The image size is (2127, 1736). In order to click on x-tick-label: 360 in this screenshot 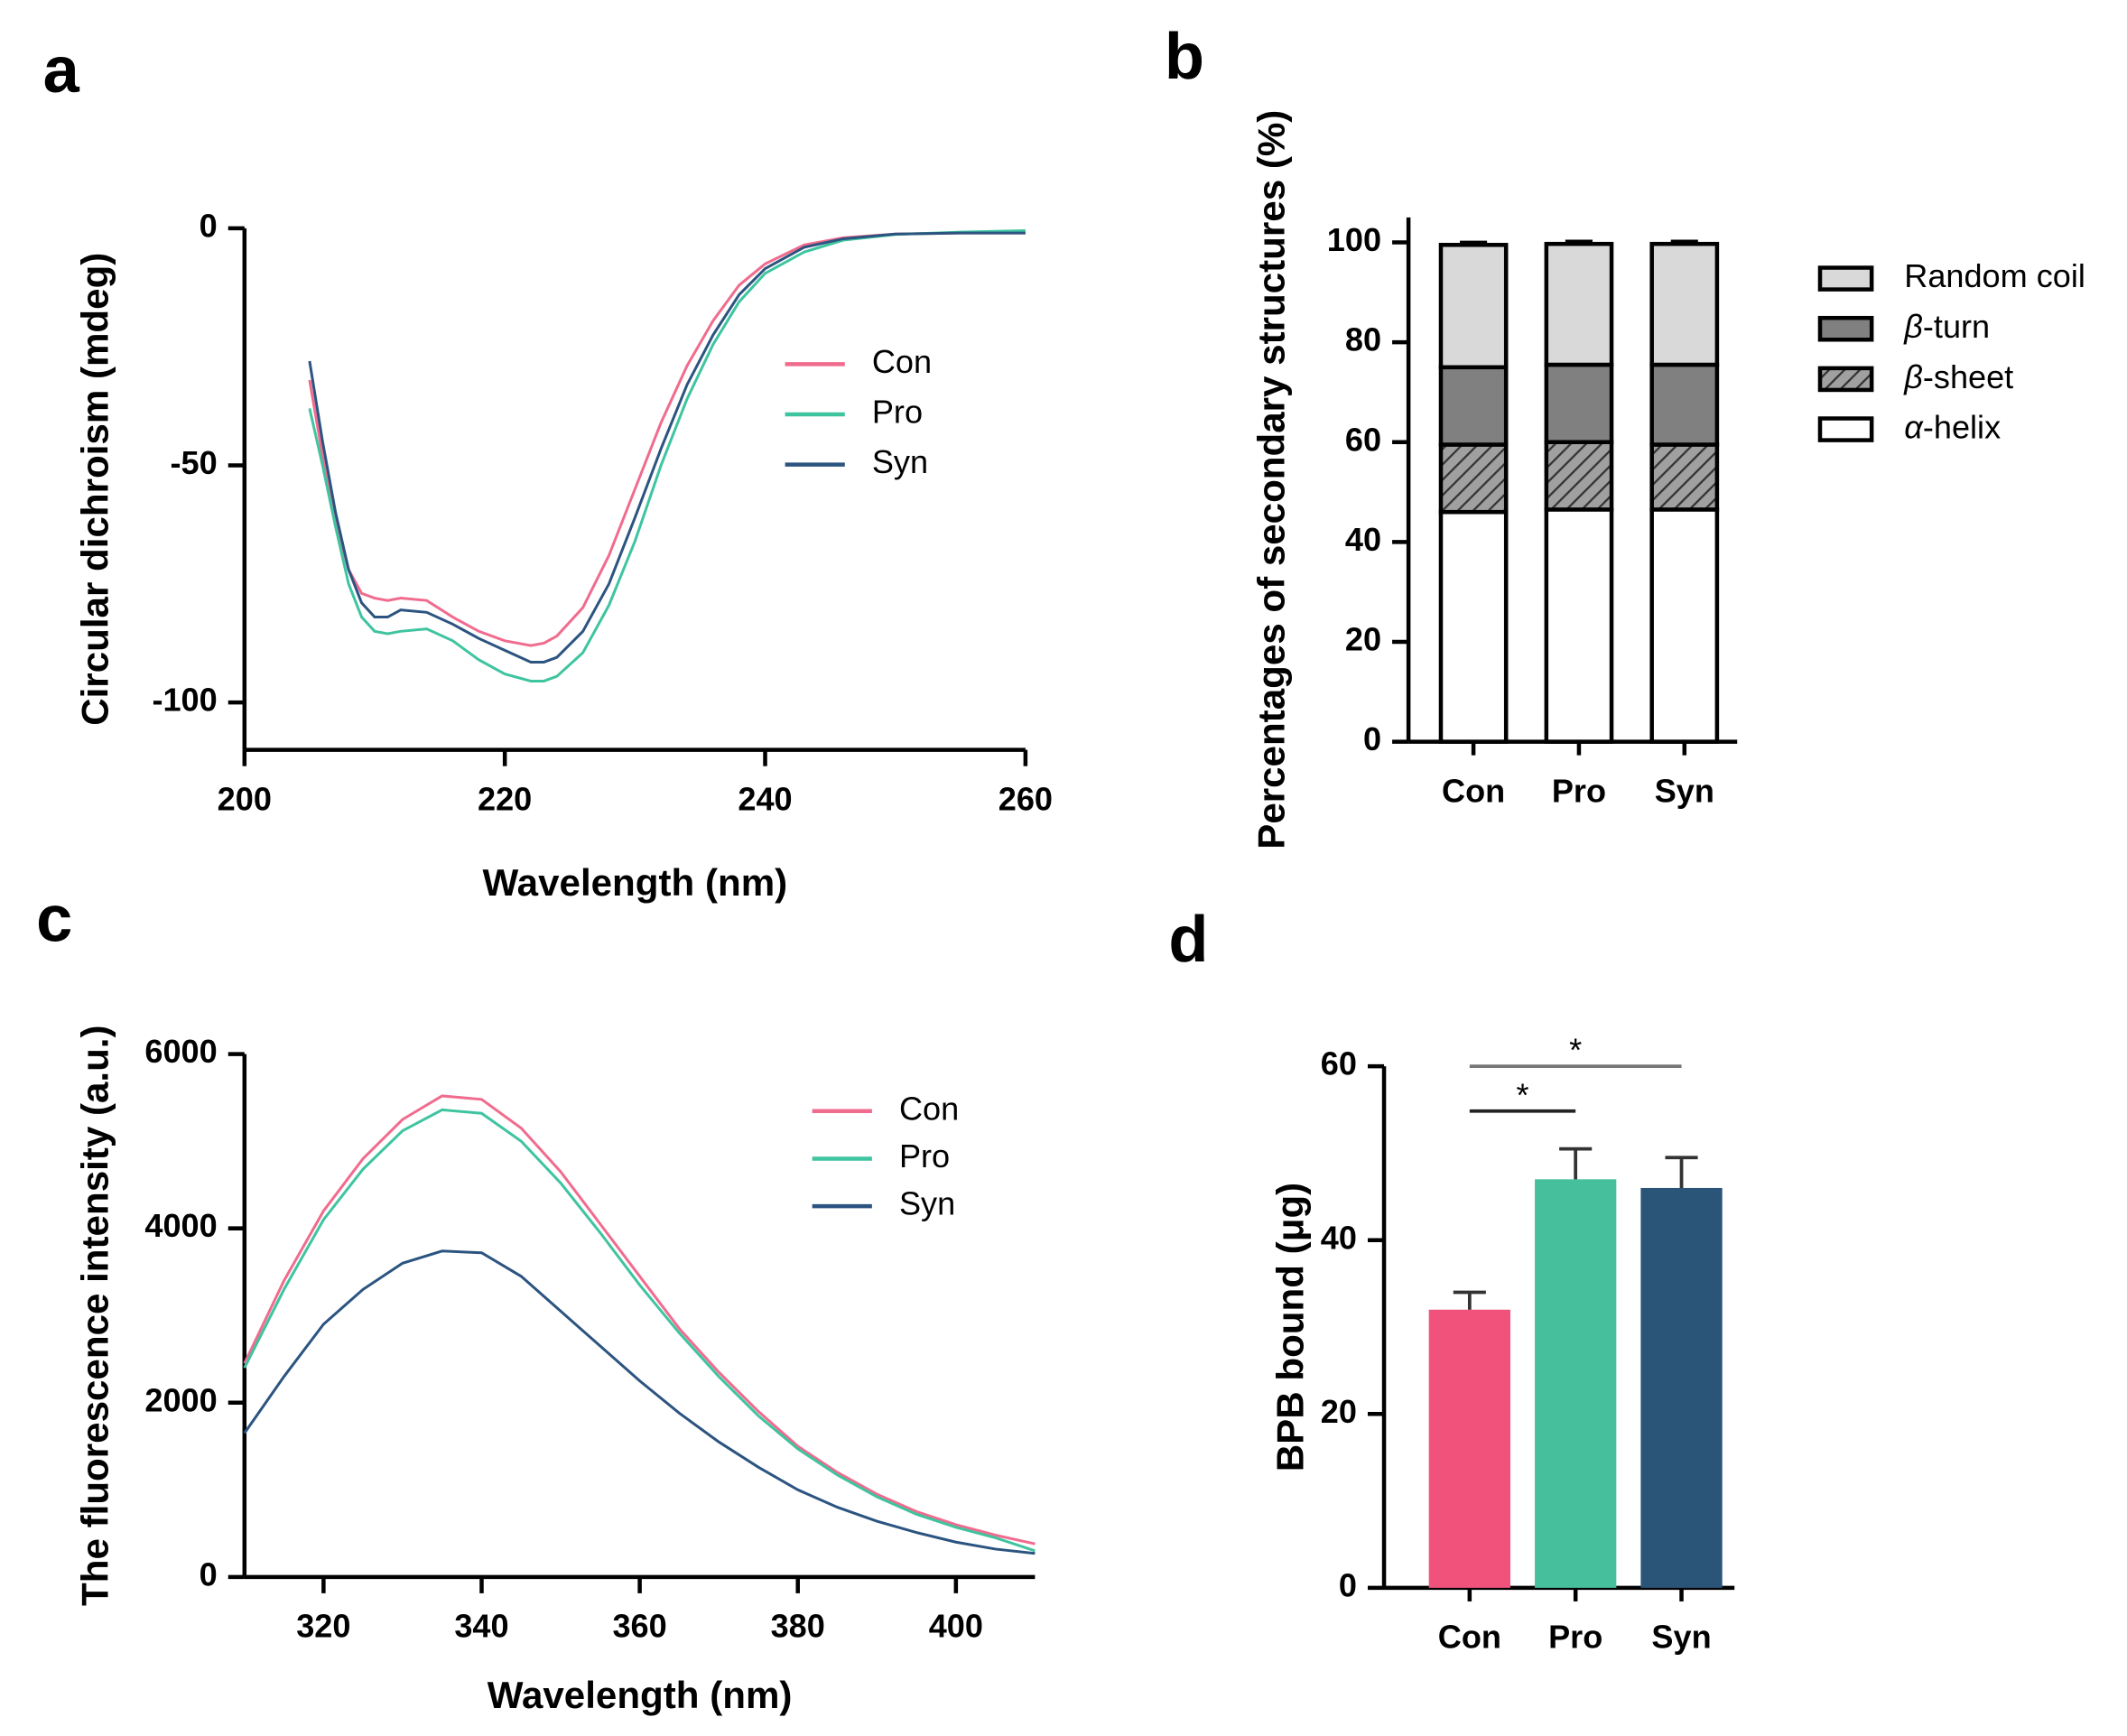, I will do `click(639, 1627)`.